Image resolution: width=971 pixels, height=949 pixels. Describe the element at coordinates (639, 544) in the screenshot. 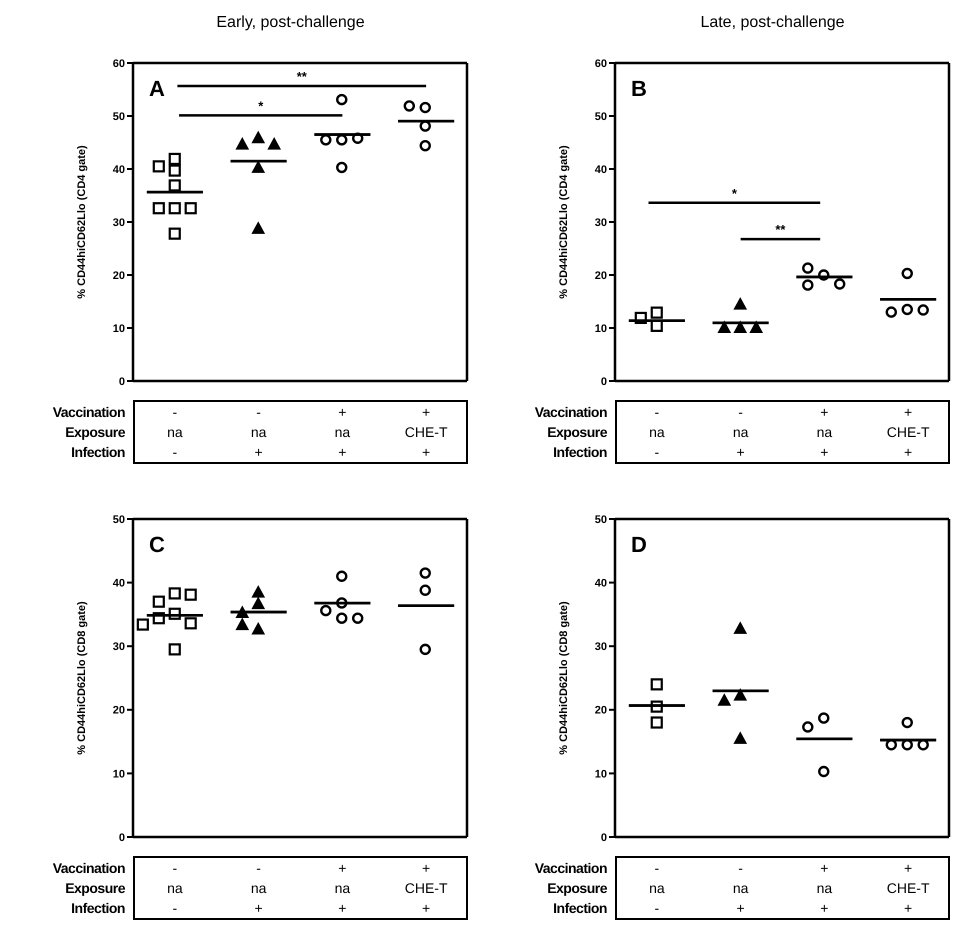

I see `annotation: D` at that location.